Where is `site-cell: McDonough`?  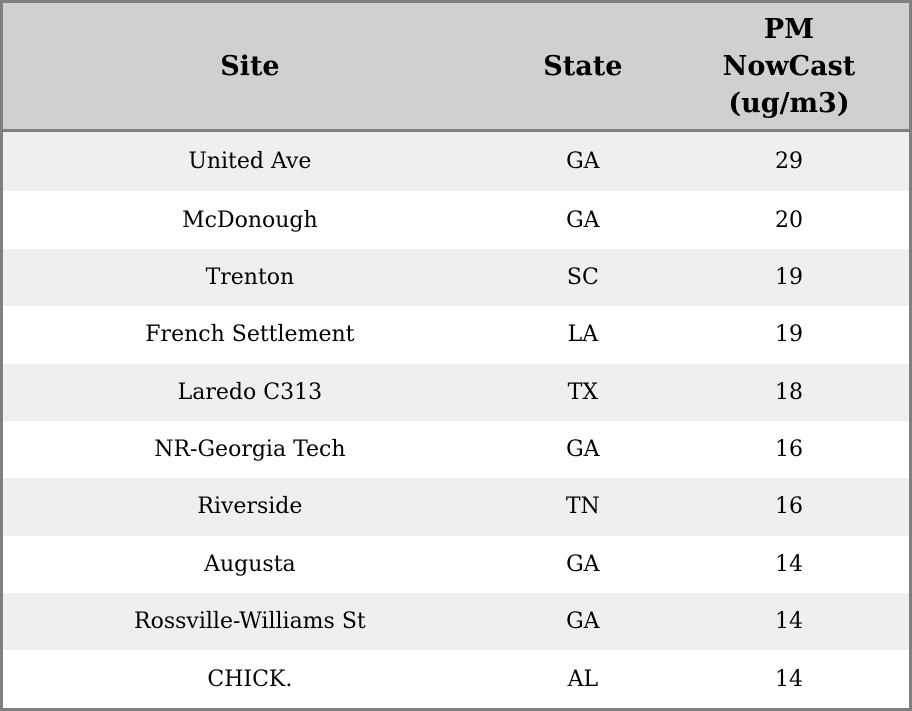
site-cell: McDonough is located at coordinates (250, 220).